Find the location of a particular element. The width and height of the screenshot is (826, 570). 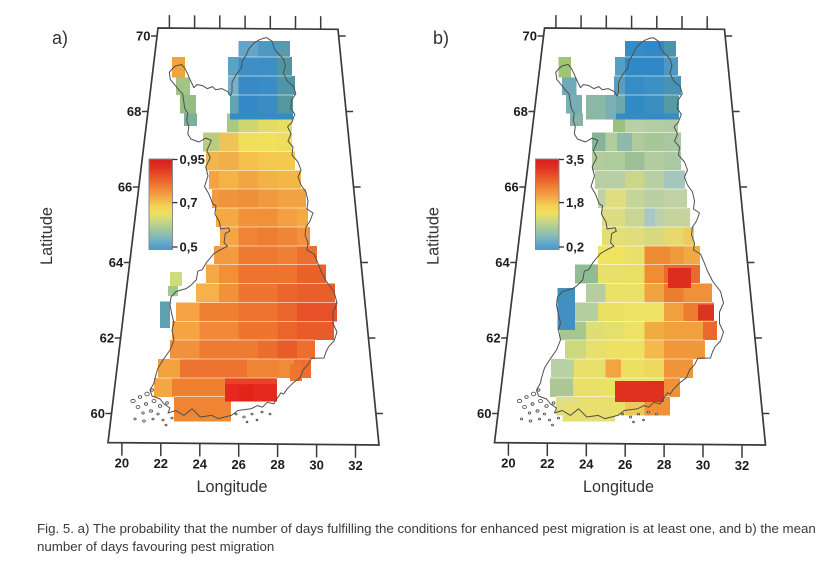

svg-text: 1,8 is located at coordinates (575, 202).